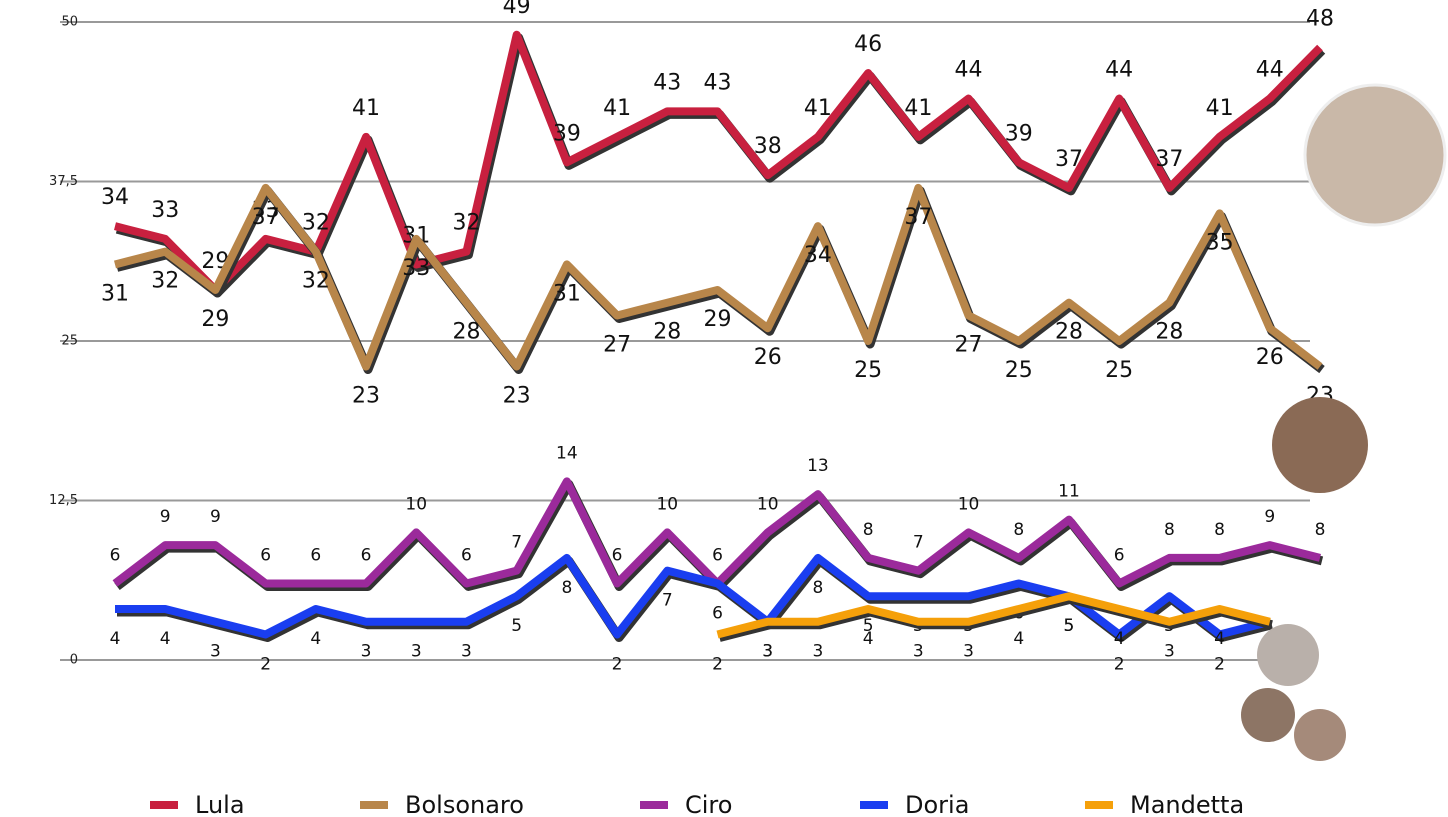 The image size is (1448, 817). I want to click on data-label: 34, so click(818, 255).